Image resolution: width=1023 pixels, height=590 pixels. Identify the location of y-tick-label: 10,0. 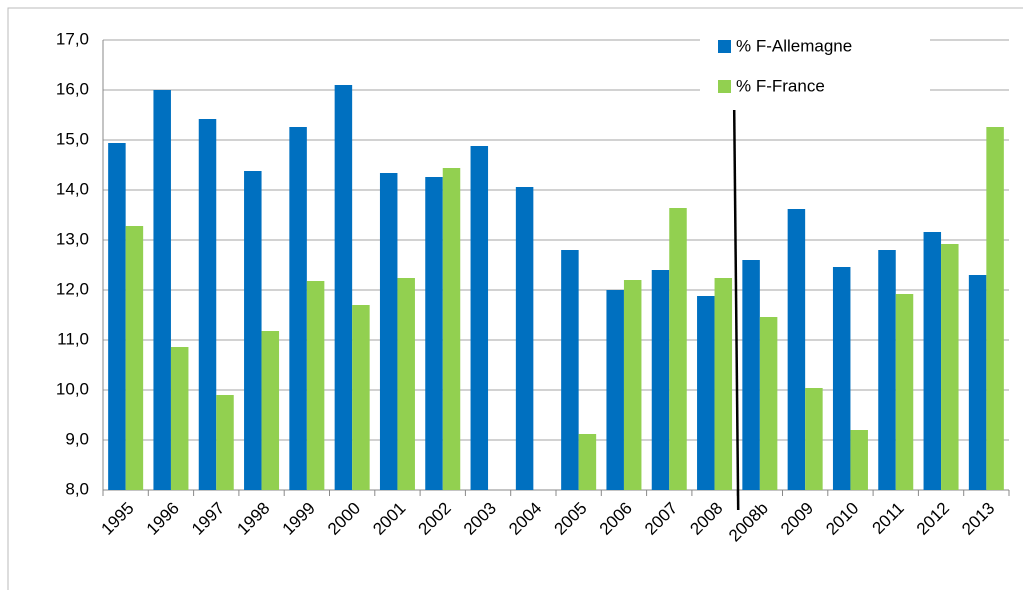
(72, 388).